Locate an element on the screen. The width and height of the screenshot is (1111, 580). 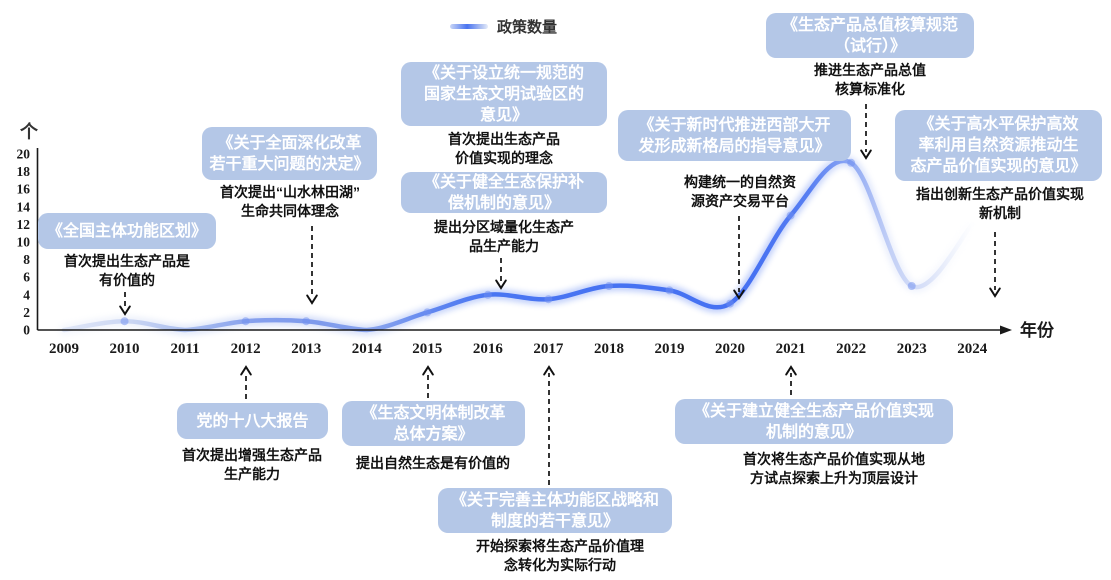
y-tick-label: 2 is located at coordinates (26, 312).